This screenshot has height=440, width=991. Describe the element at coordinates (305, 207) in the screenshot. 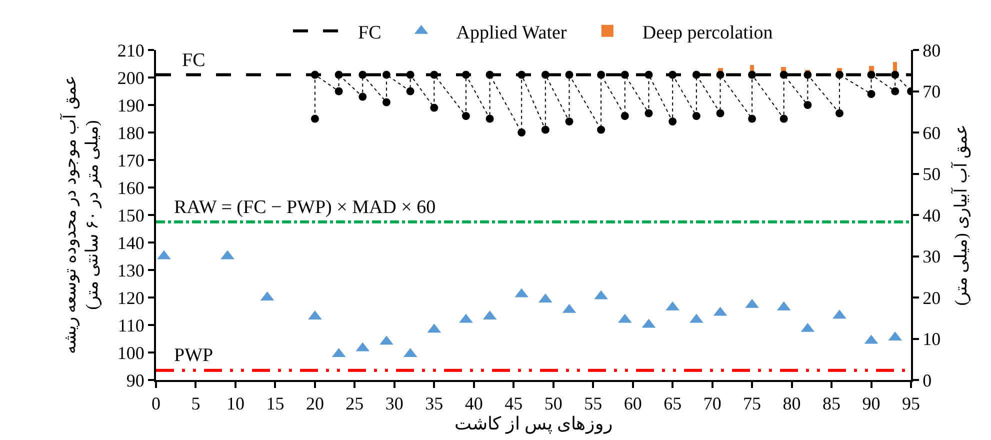

I see `ref-line-label: RAW = (FC − PWP) × MAD × 60` at that location.